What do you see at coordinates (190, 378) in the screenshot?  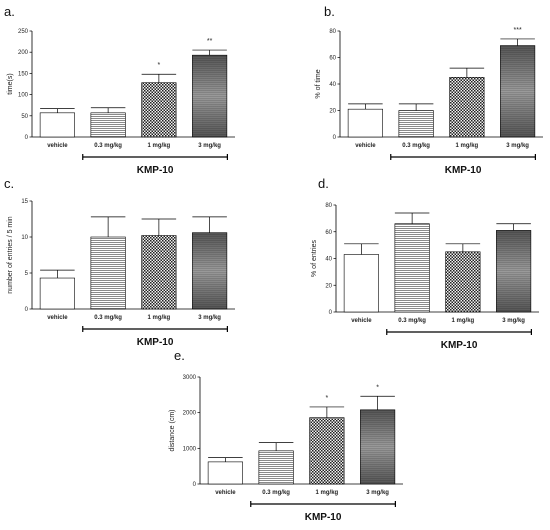 I see `y-tick-label: 3000` at bounding box center [190, 378].